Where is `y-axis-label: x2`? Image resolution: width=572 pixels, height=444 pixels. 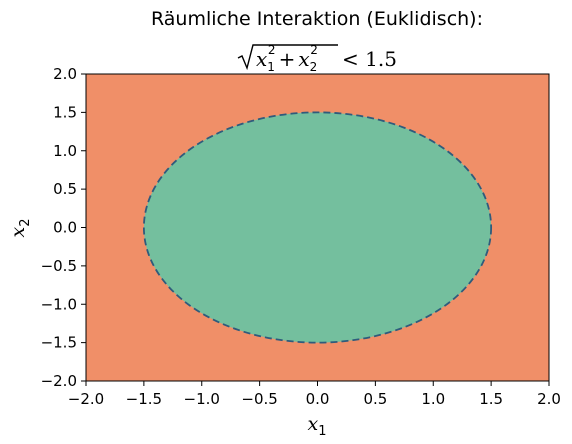
y-axis-label: x2 is located at coordinates (20, 228).